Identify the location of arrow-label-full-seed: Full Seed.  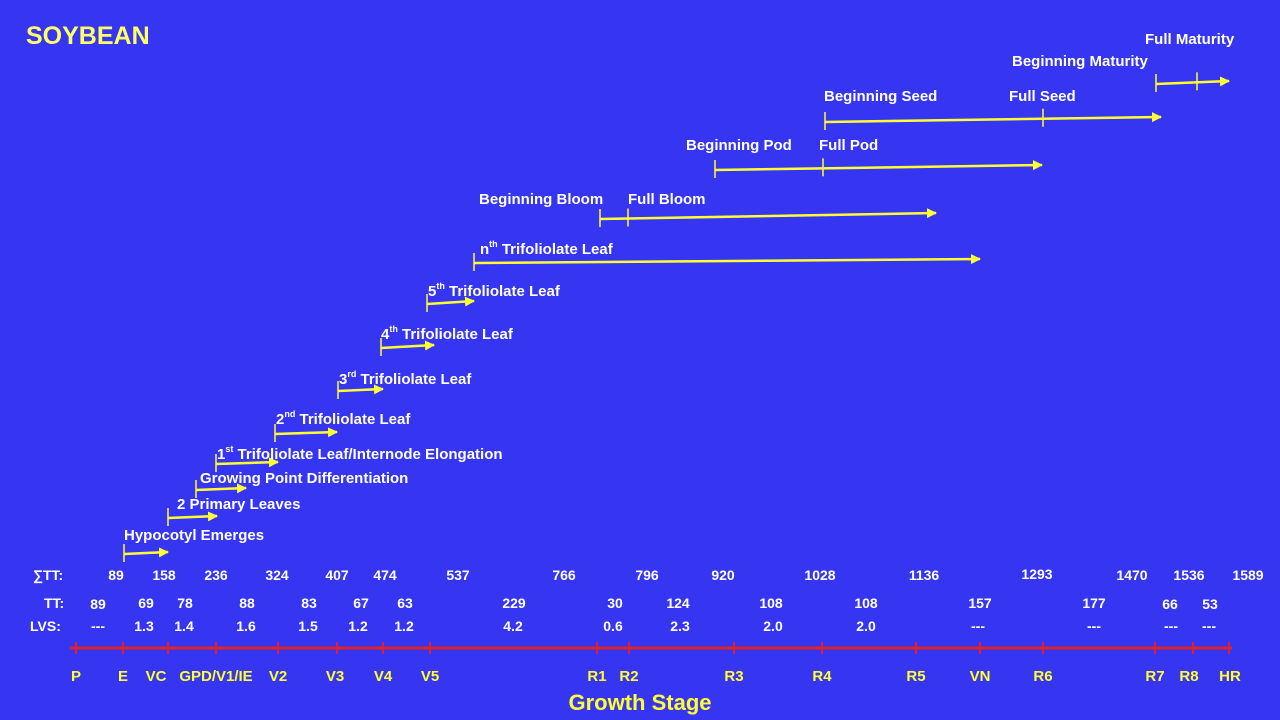
(1042, 96).